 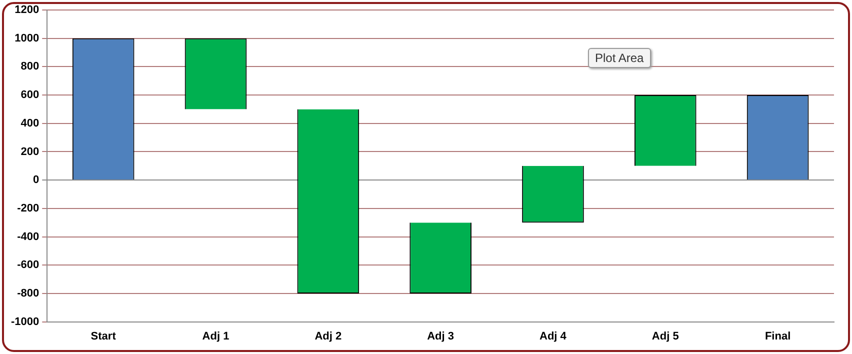 What do you see at coordinates (28, 236) in the screenshot?
I see `y-tick-label: -400` at bounding box center [28, 236].